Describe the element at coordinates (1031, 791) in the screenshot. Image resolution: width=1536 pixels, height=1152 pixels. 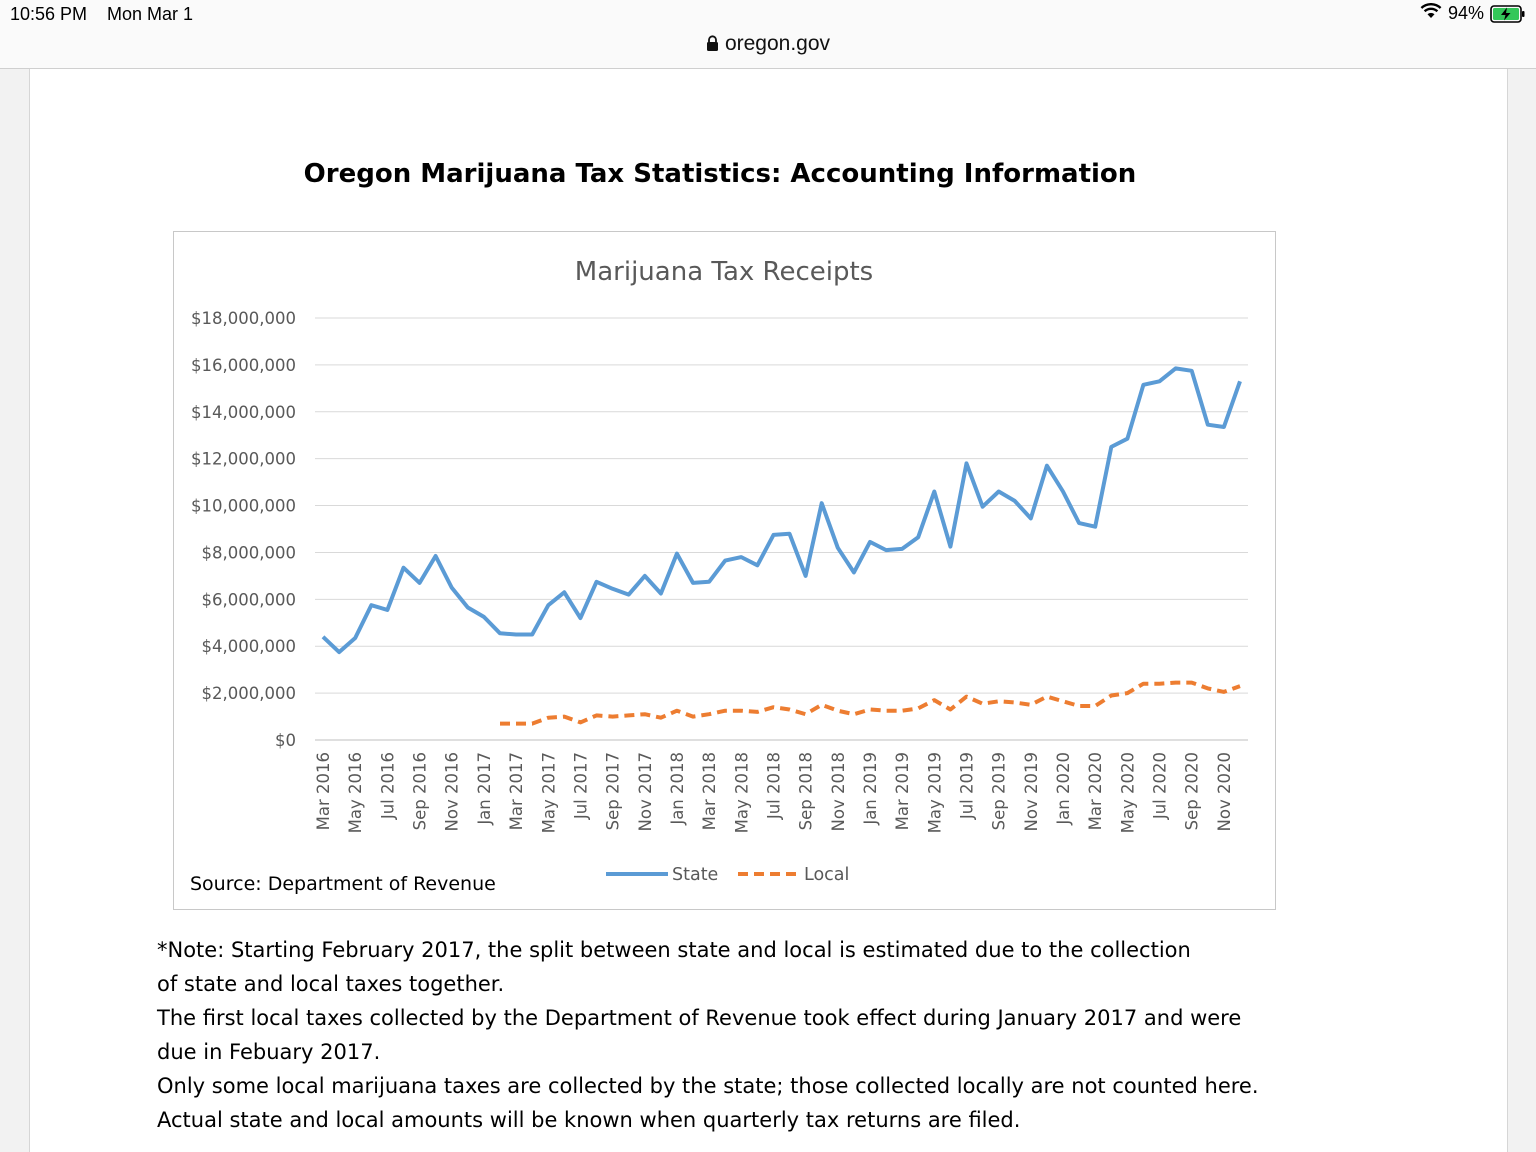
I see `x-tick-label: Nov 2019` at that location.